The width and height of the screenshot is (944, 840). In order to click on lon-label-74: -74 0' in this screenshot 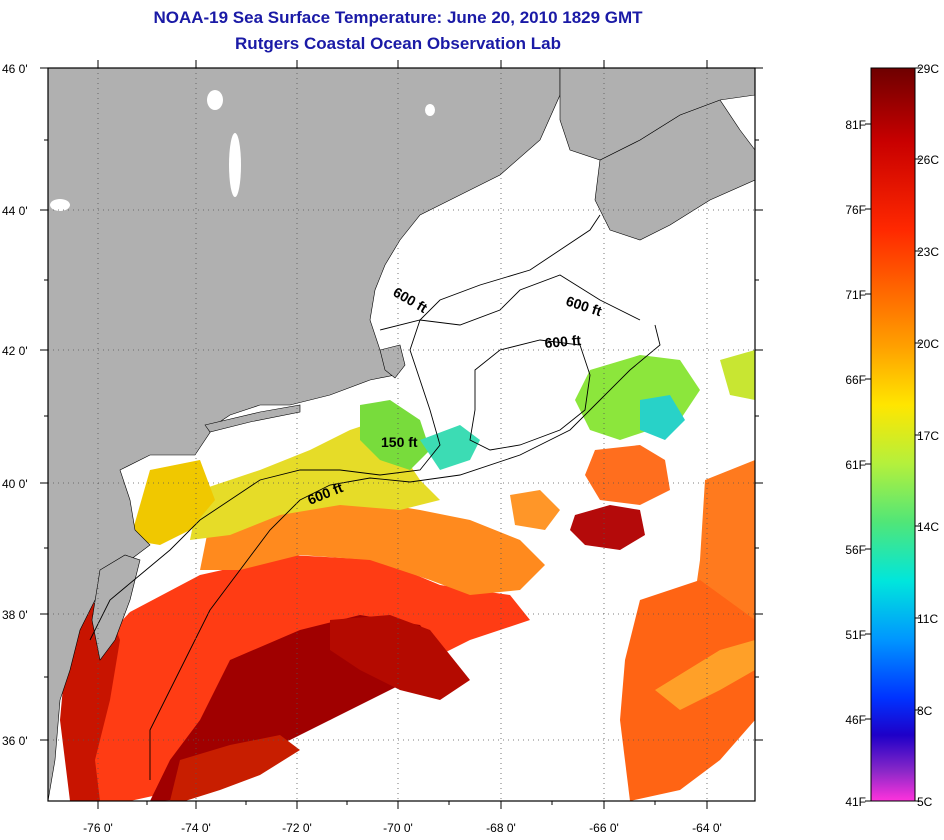, I will do `click(196, 828)`.